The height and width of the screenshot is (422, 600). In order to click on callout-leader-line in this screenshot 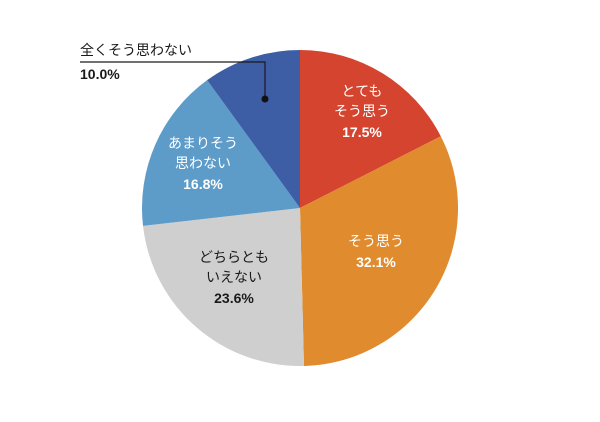, I will do `click(173, 80)`.